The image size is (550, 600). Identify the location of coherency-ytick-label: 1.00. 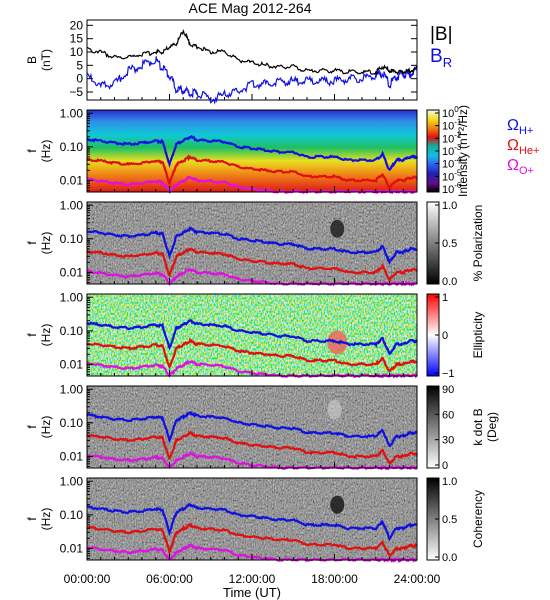
(72, 481).